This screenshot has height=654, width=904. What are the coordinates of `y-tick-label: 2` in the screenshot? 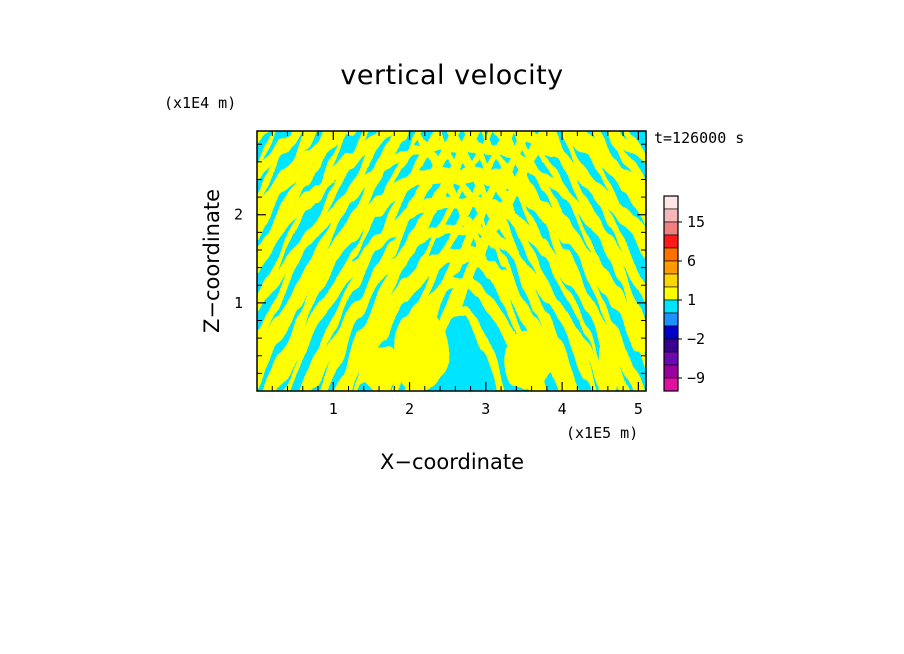 It's located at (238, 215).